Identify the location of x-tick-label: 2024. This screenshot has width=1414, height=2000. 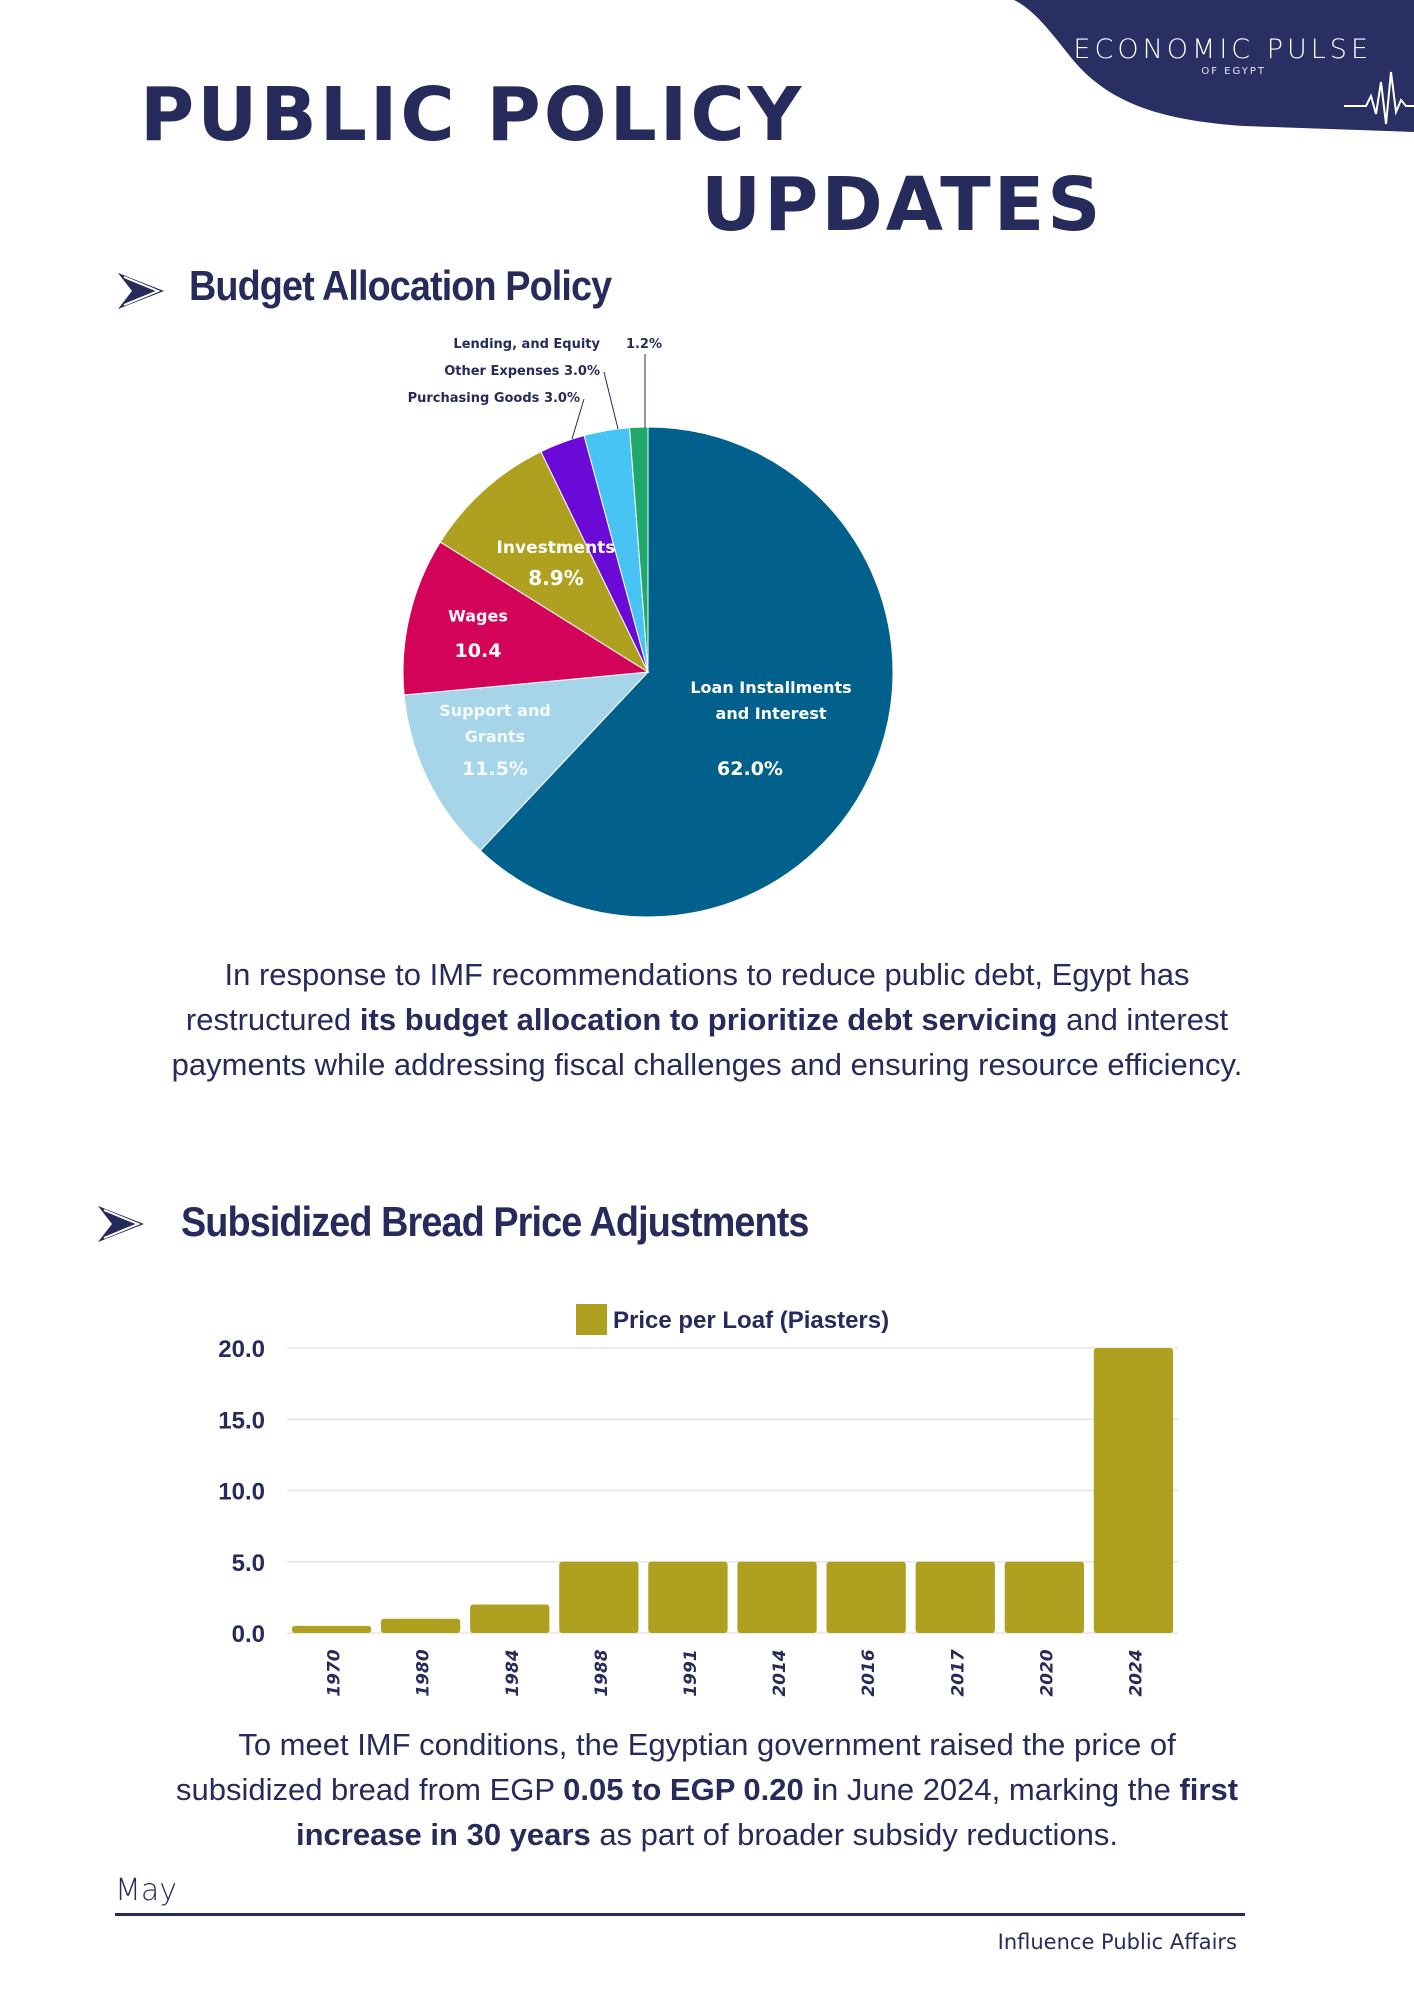
(1136, 1672).